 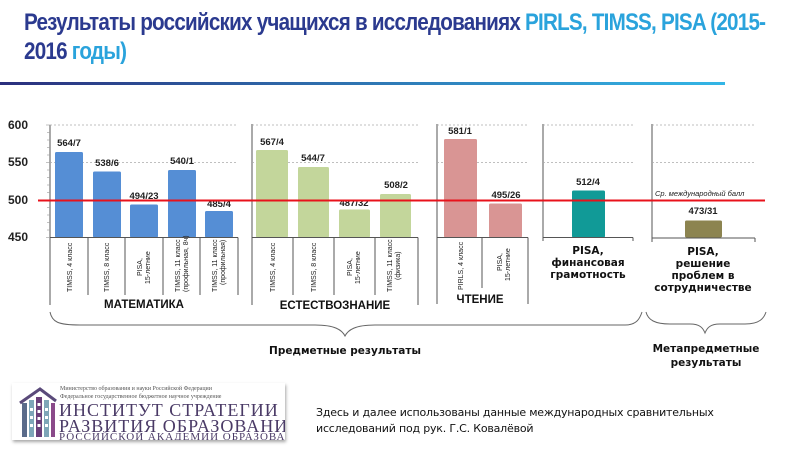 I want to click on bar-collaboration-pisa, so click(x=703, y=229).